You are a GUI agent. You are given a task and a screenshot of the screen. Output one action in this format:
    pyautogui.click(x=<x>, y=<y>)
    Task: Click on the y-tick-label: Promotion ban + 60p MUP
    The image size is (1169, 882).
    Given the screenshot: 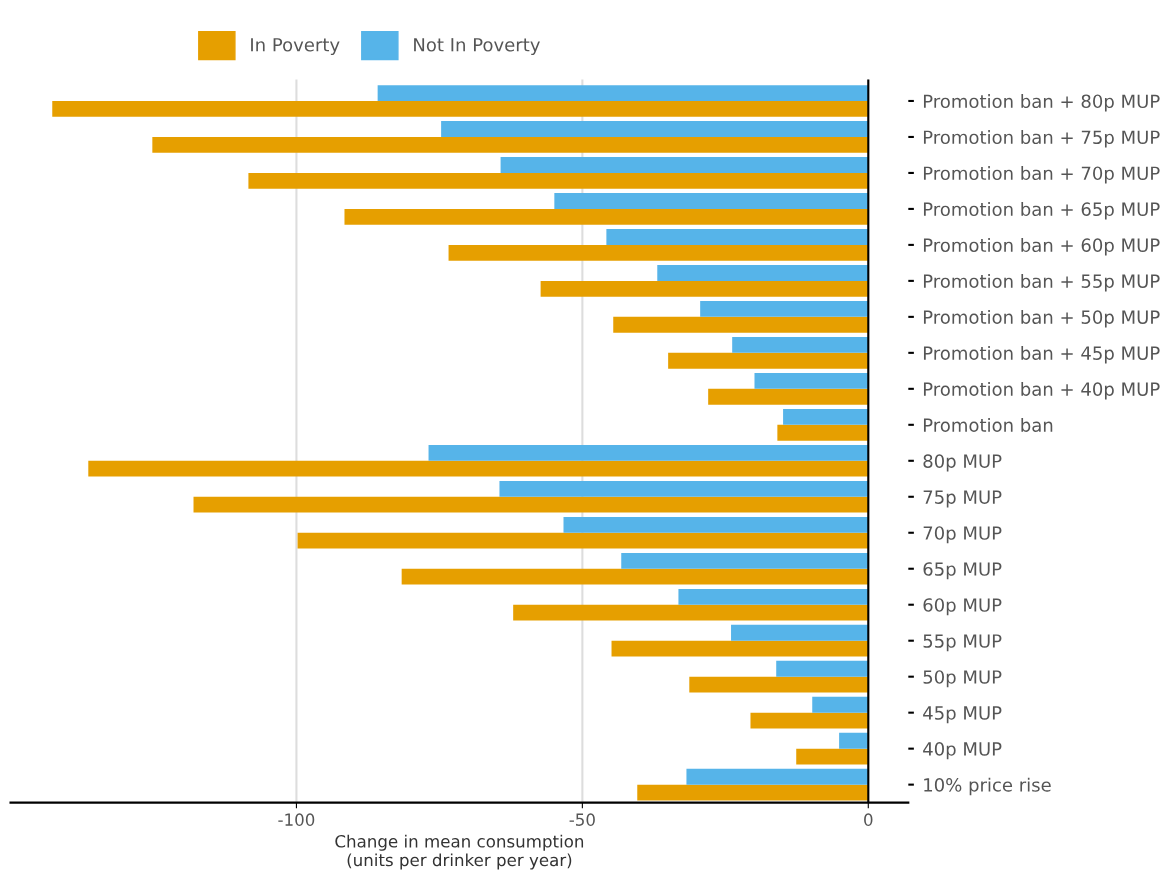 What is the action you would take?
    pyautogui.click(x=1041, y=247)
    